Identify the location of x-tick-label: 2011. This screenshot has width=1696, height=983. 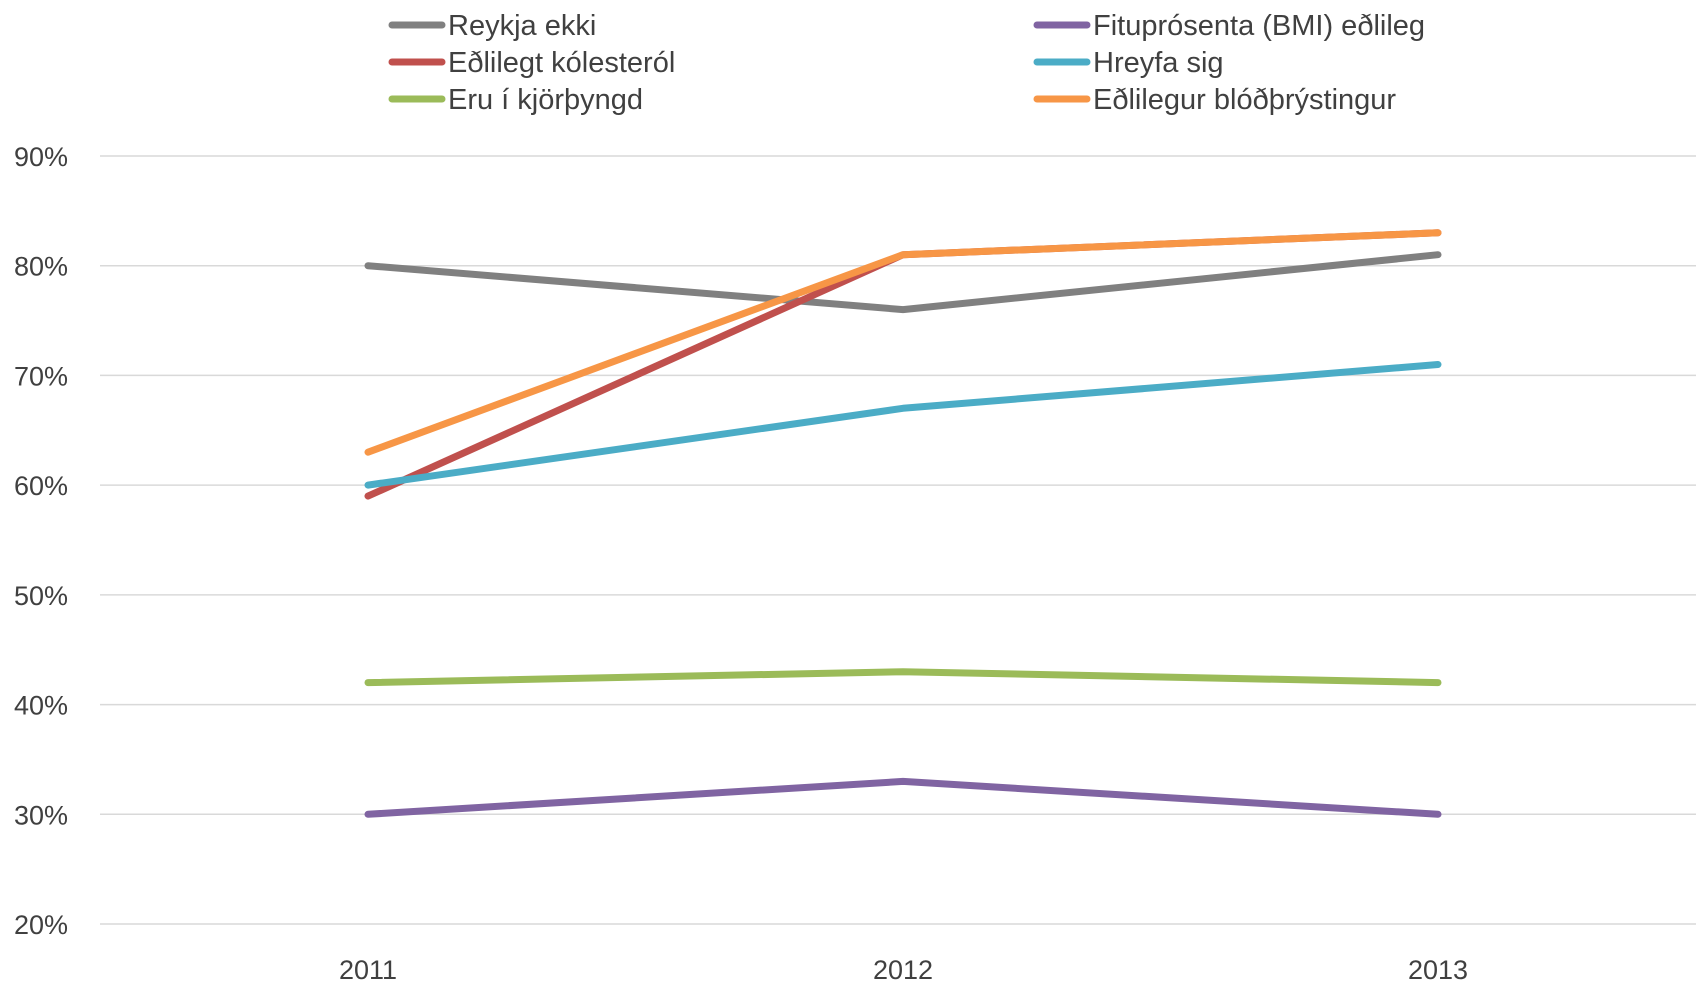
(368, 969).